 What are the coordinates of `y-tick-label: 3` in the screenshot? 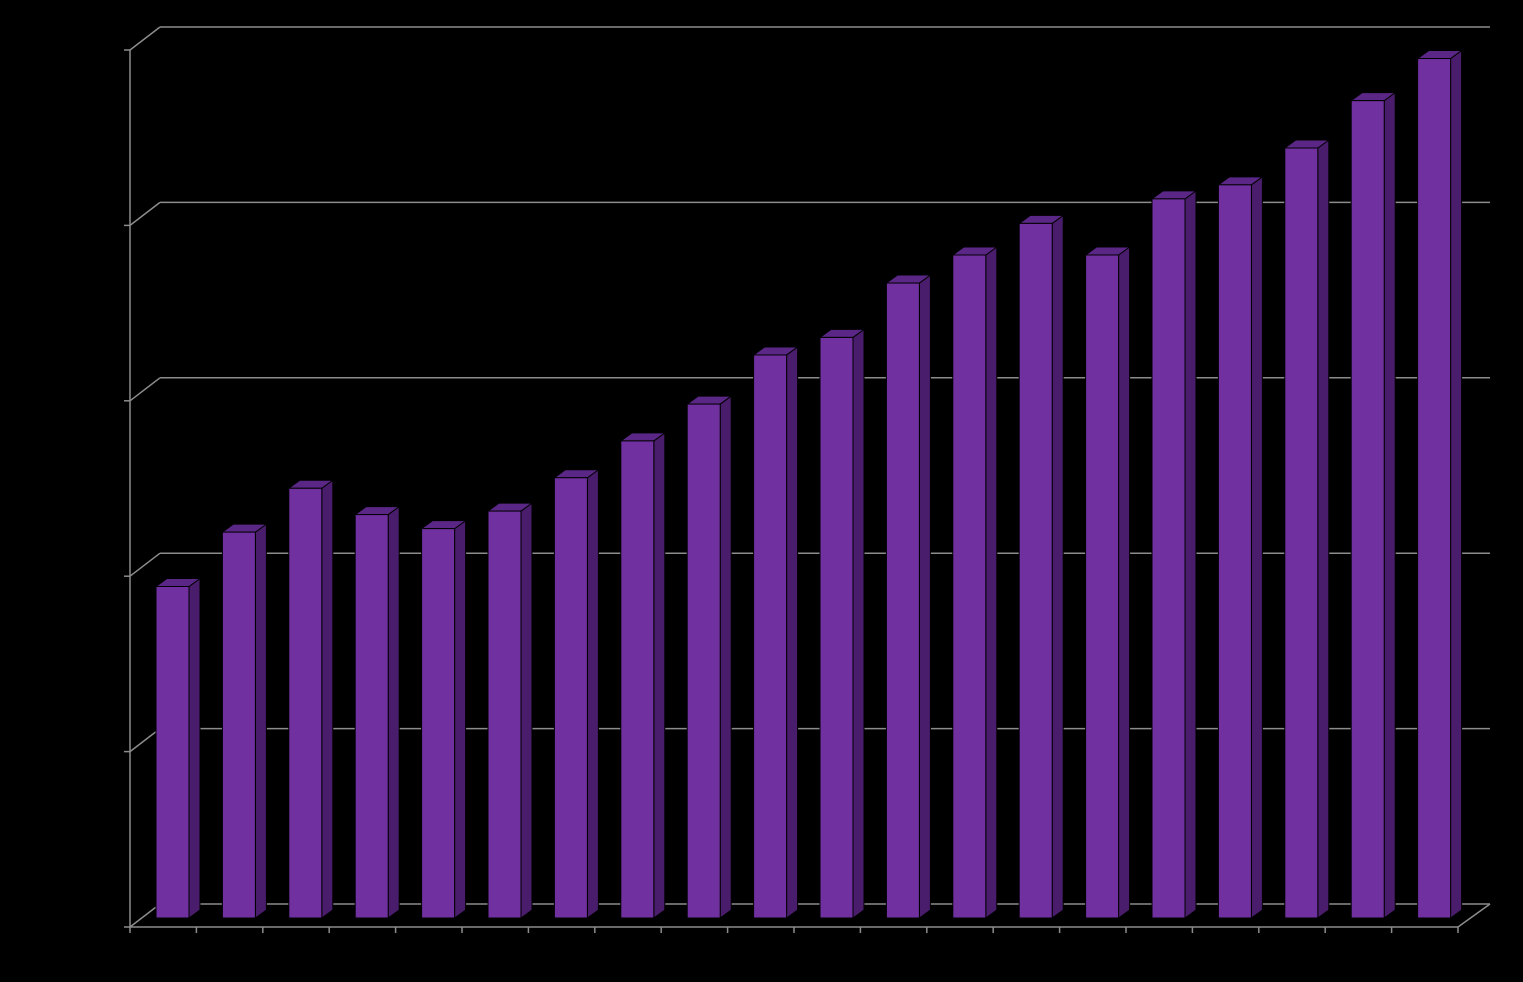 It's located at (114, 400).